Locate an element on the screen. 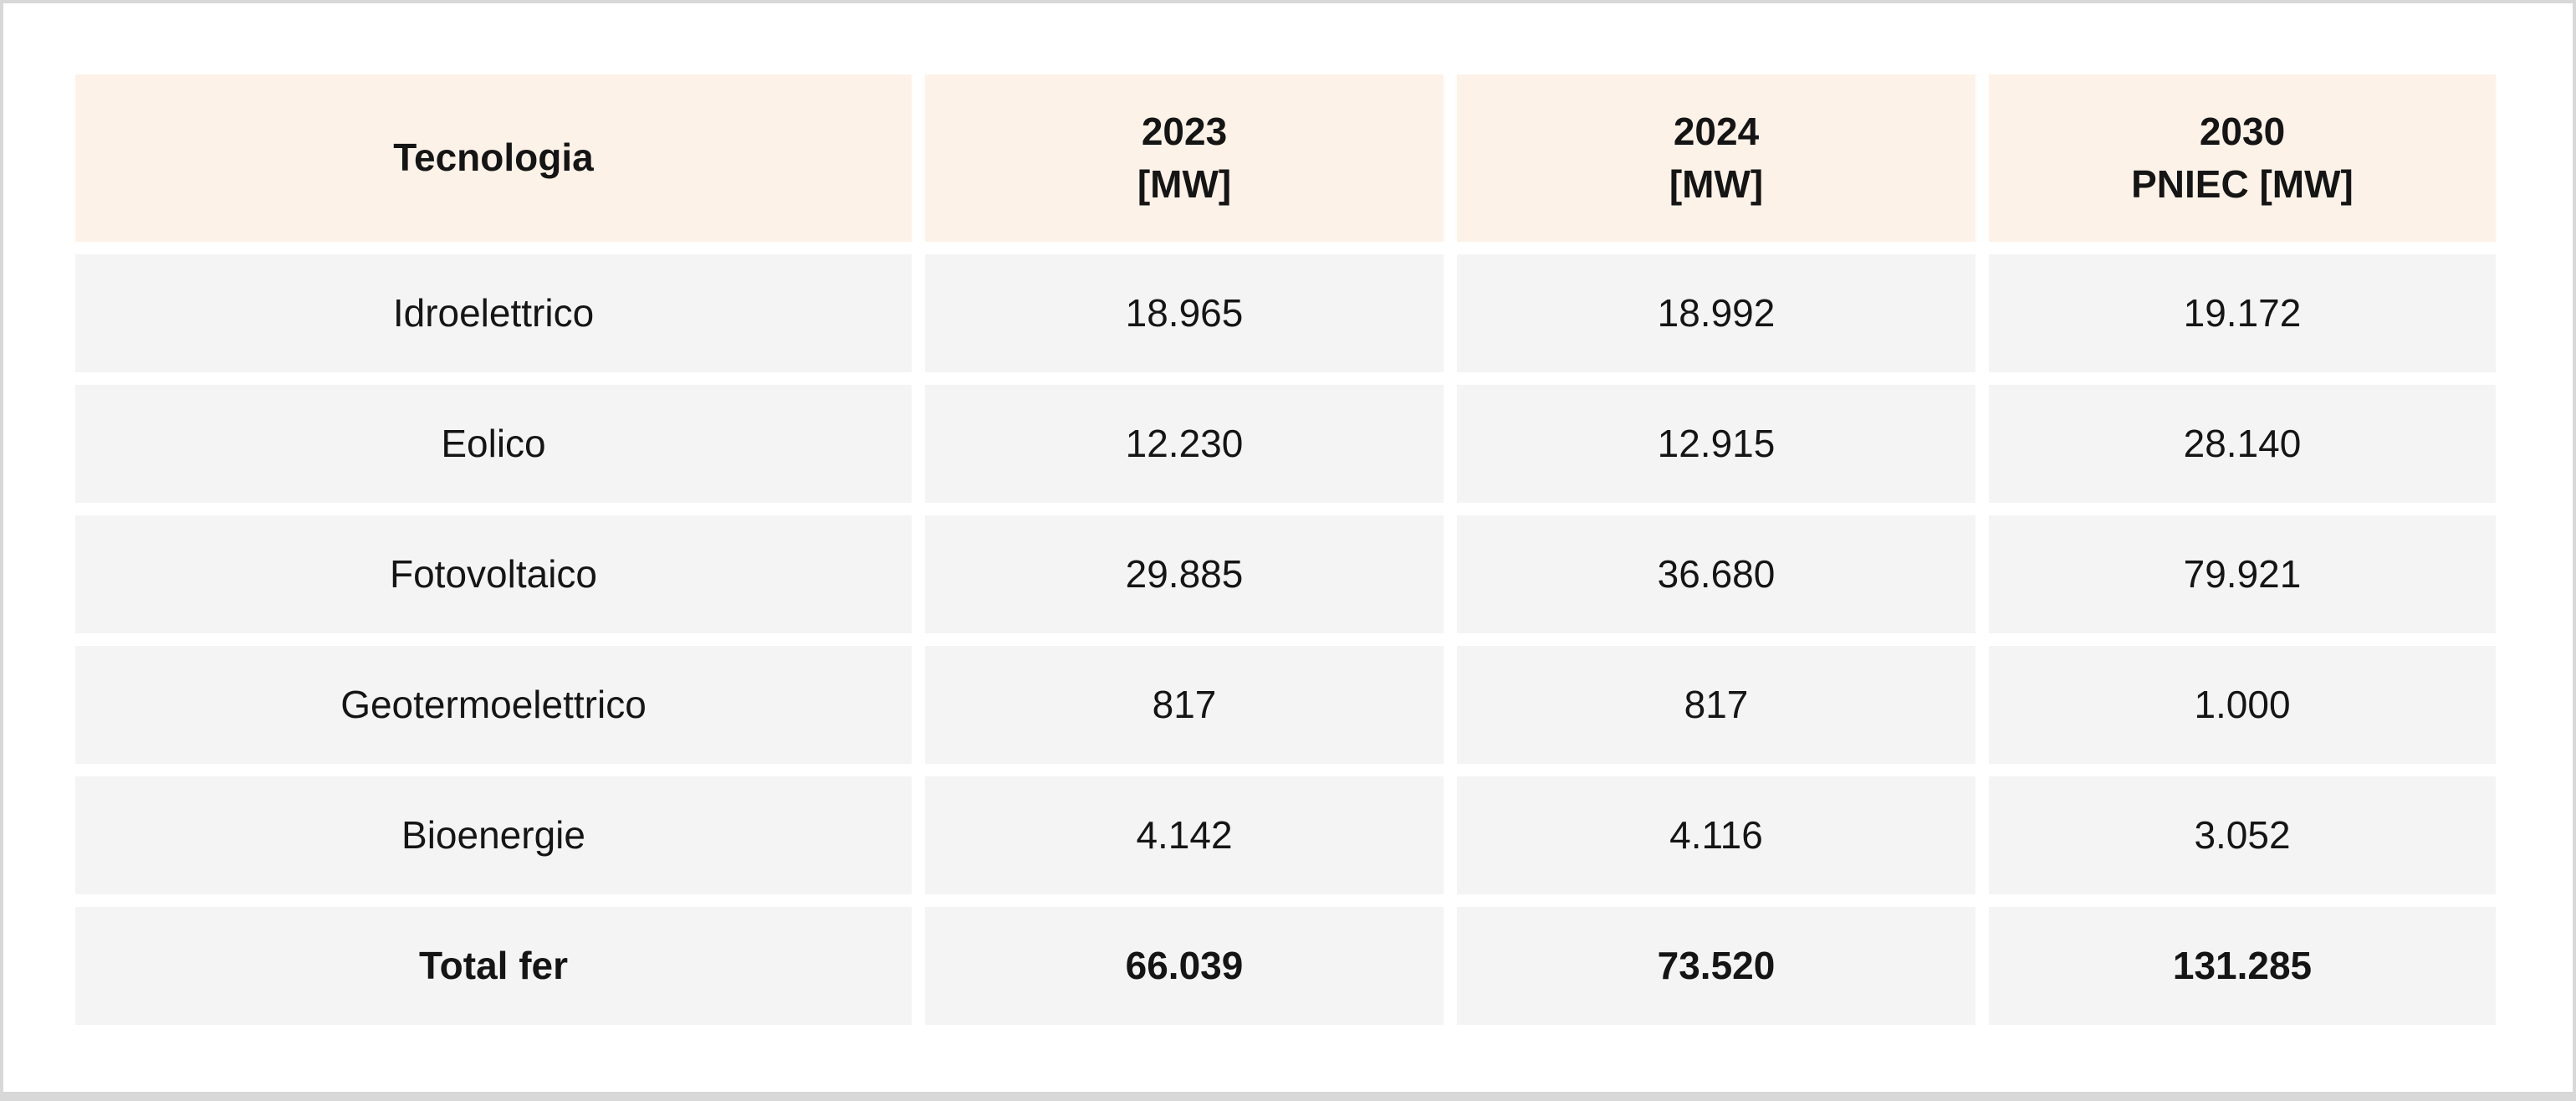 The image size is (2576, 1101). cell-total-fer-2030: 131.285 is located at coordinates (2242, 966).